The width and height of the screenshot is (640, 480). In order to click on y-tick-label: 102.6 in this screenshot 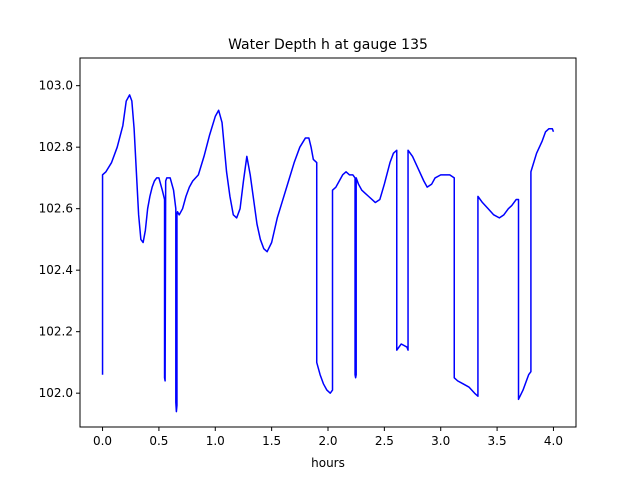, I will do `click(56, 209)`.